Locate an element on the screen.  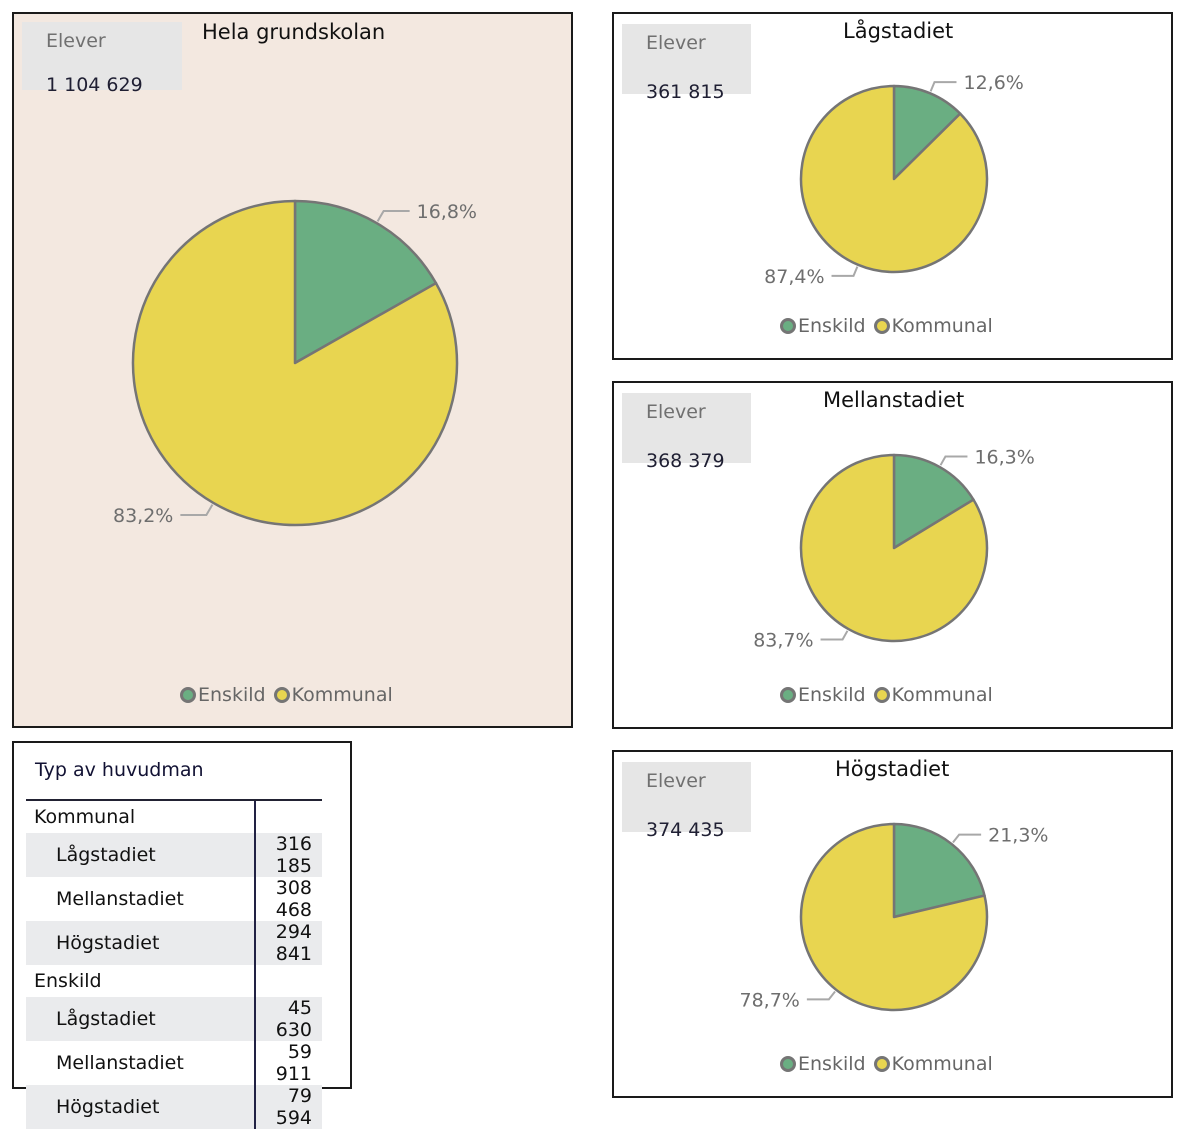
data-label: 78,7% is located at coordinates (770, 1000).